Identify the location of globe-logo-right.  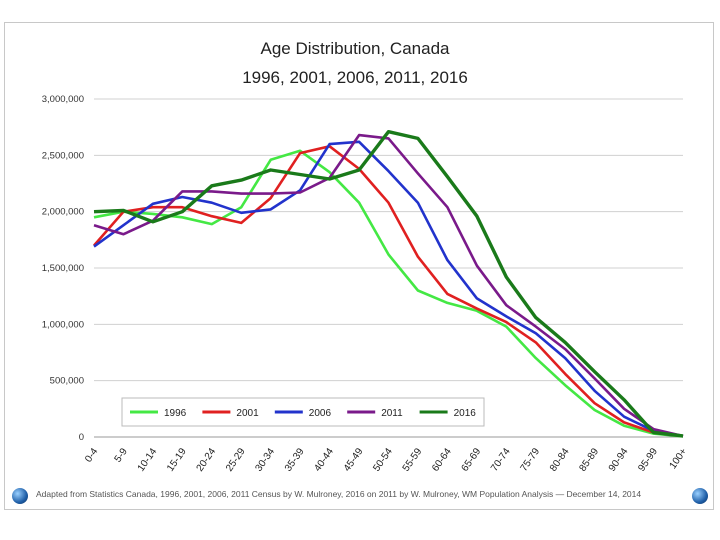
(700, 496).